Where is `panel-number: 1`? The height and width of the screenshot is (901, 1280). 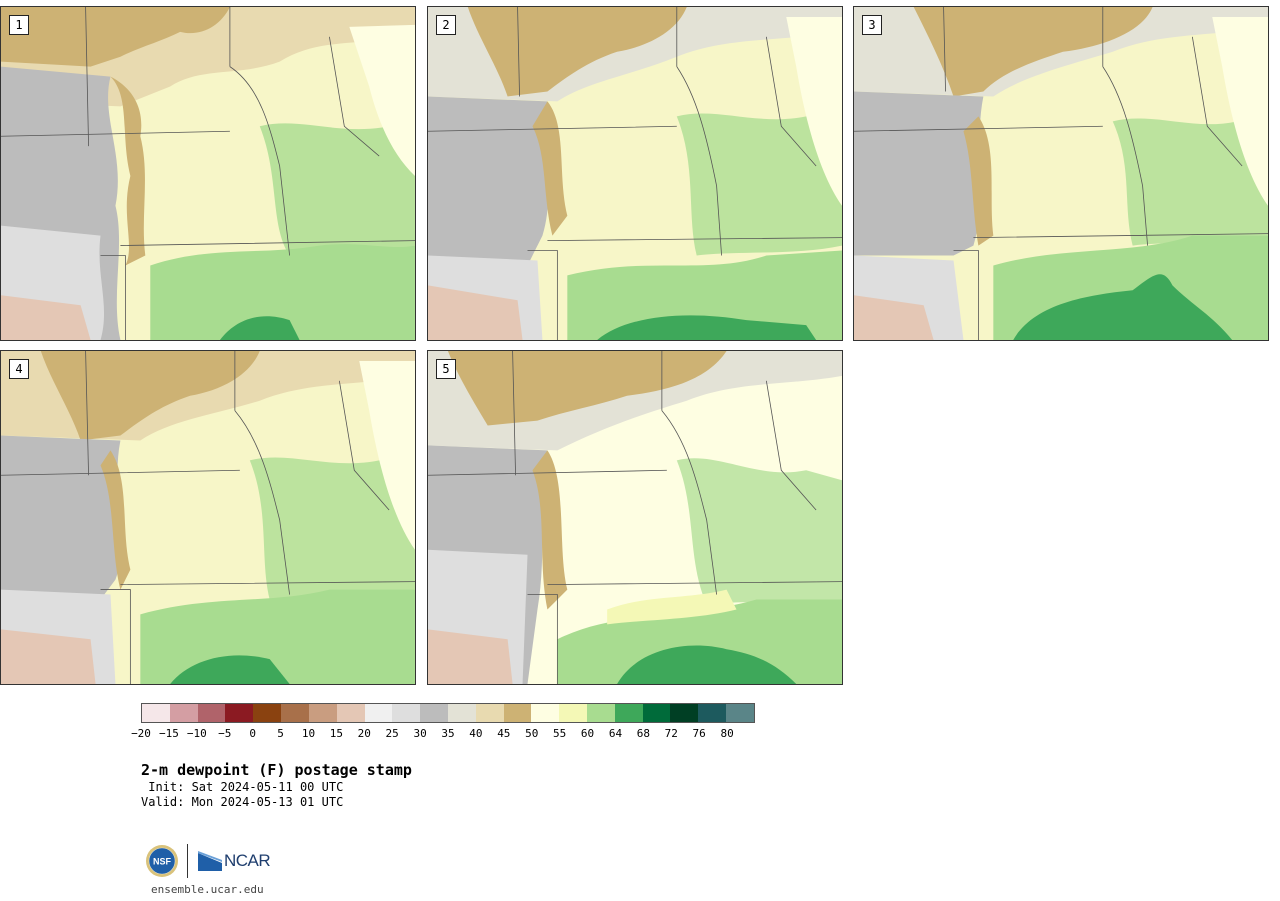
panel-number: 1 is located at coordinates (19, 25).